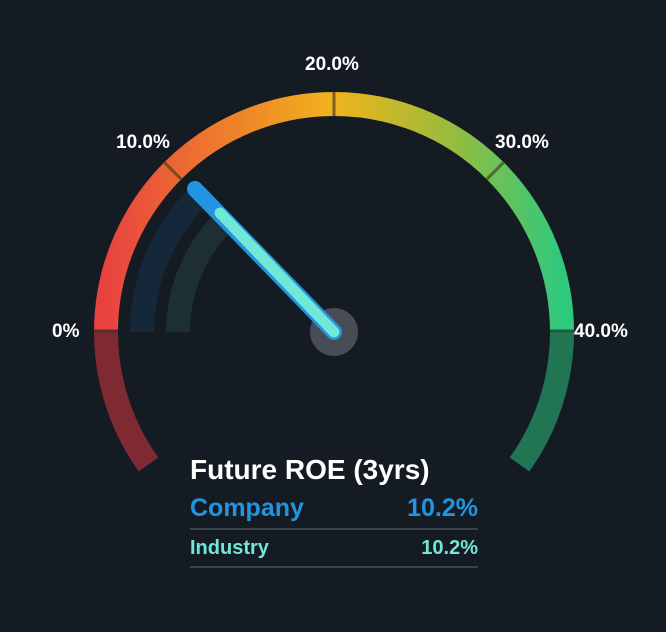 The width and height of the screenshot is (666, 632). What do you see at coordinates (277, 272) in the screenshot?
I see `industry-needle` at bounding box center [277, 272].